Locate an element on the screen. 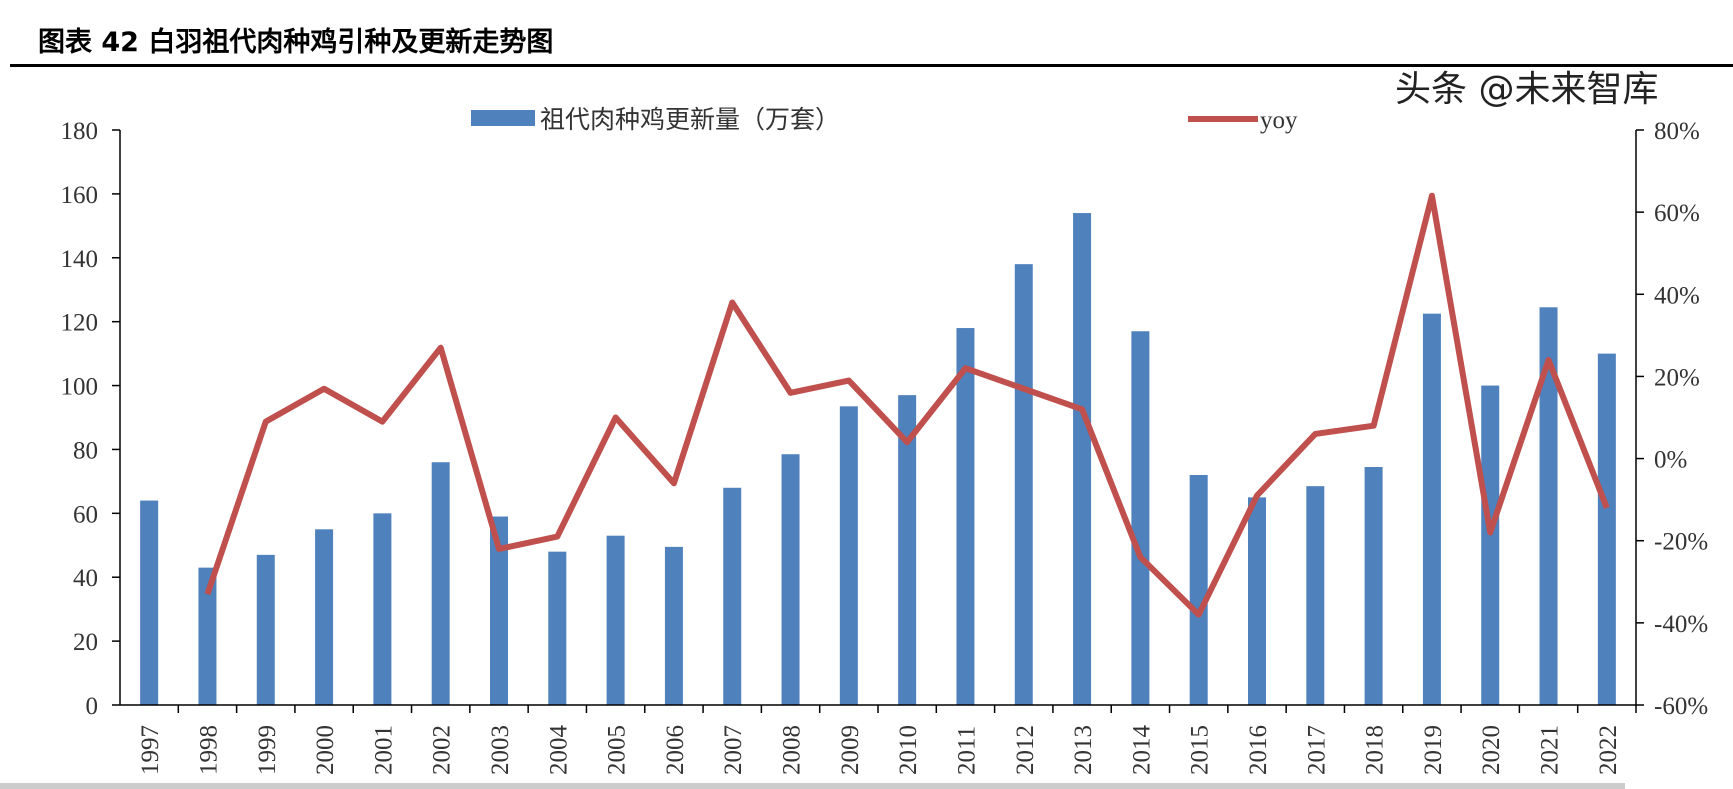 This screenshot has height=789, width=1733. bar-2008 is located at coordinates (790, 579).